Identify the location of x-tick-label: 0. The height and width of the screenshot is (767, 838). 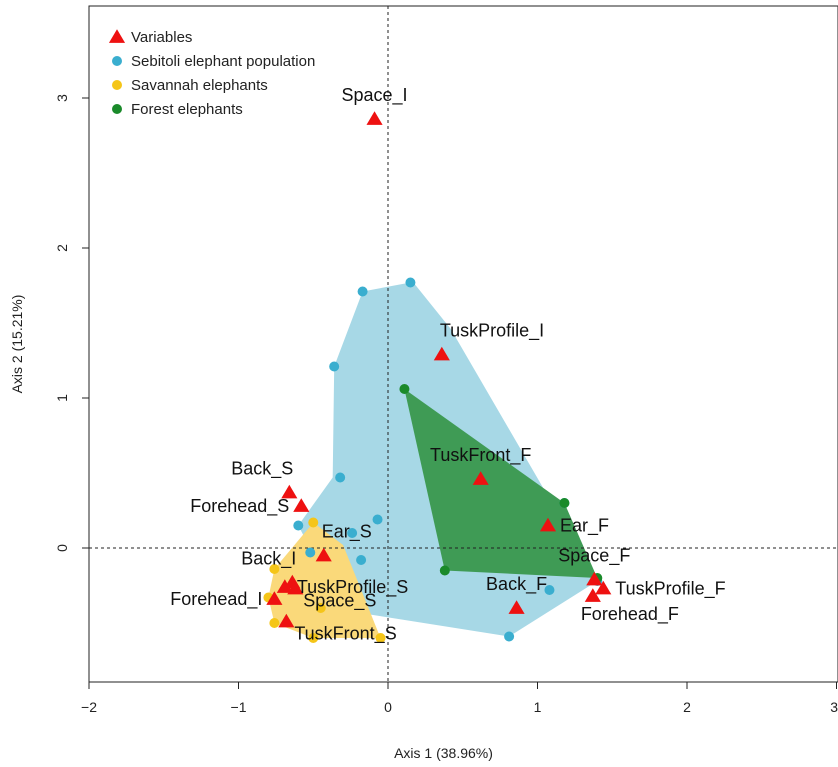
(388, 707).